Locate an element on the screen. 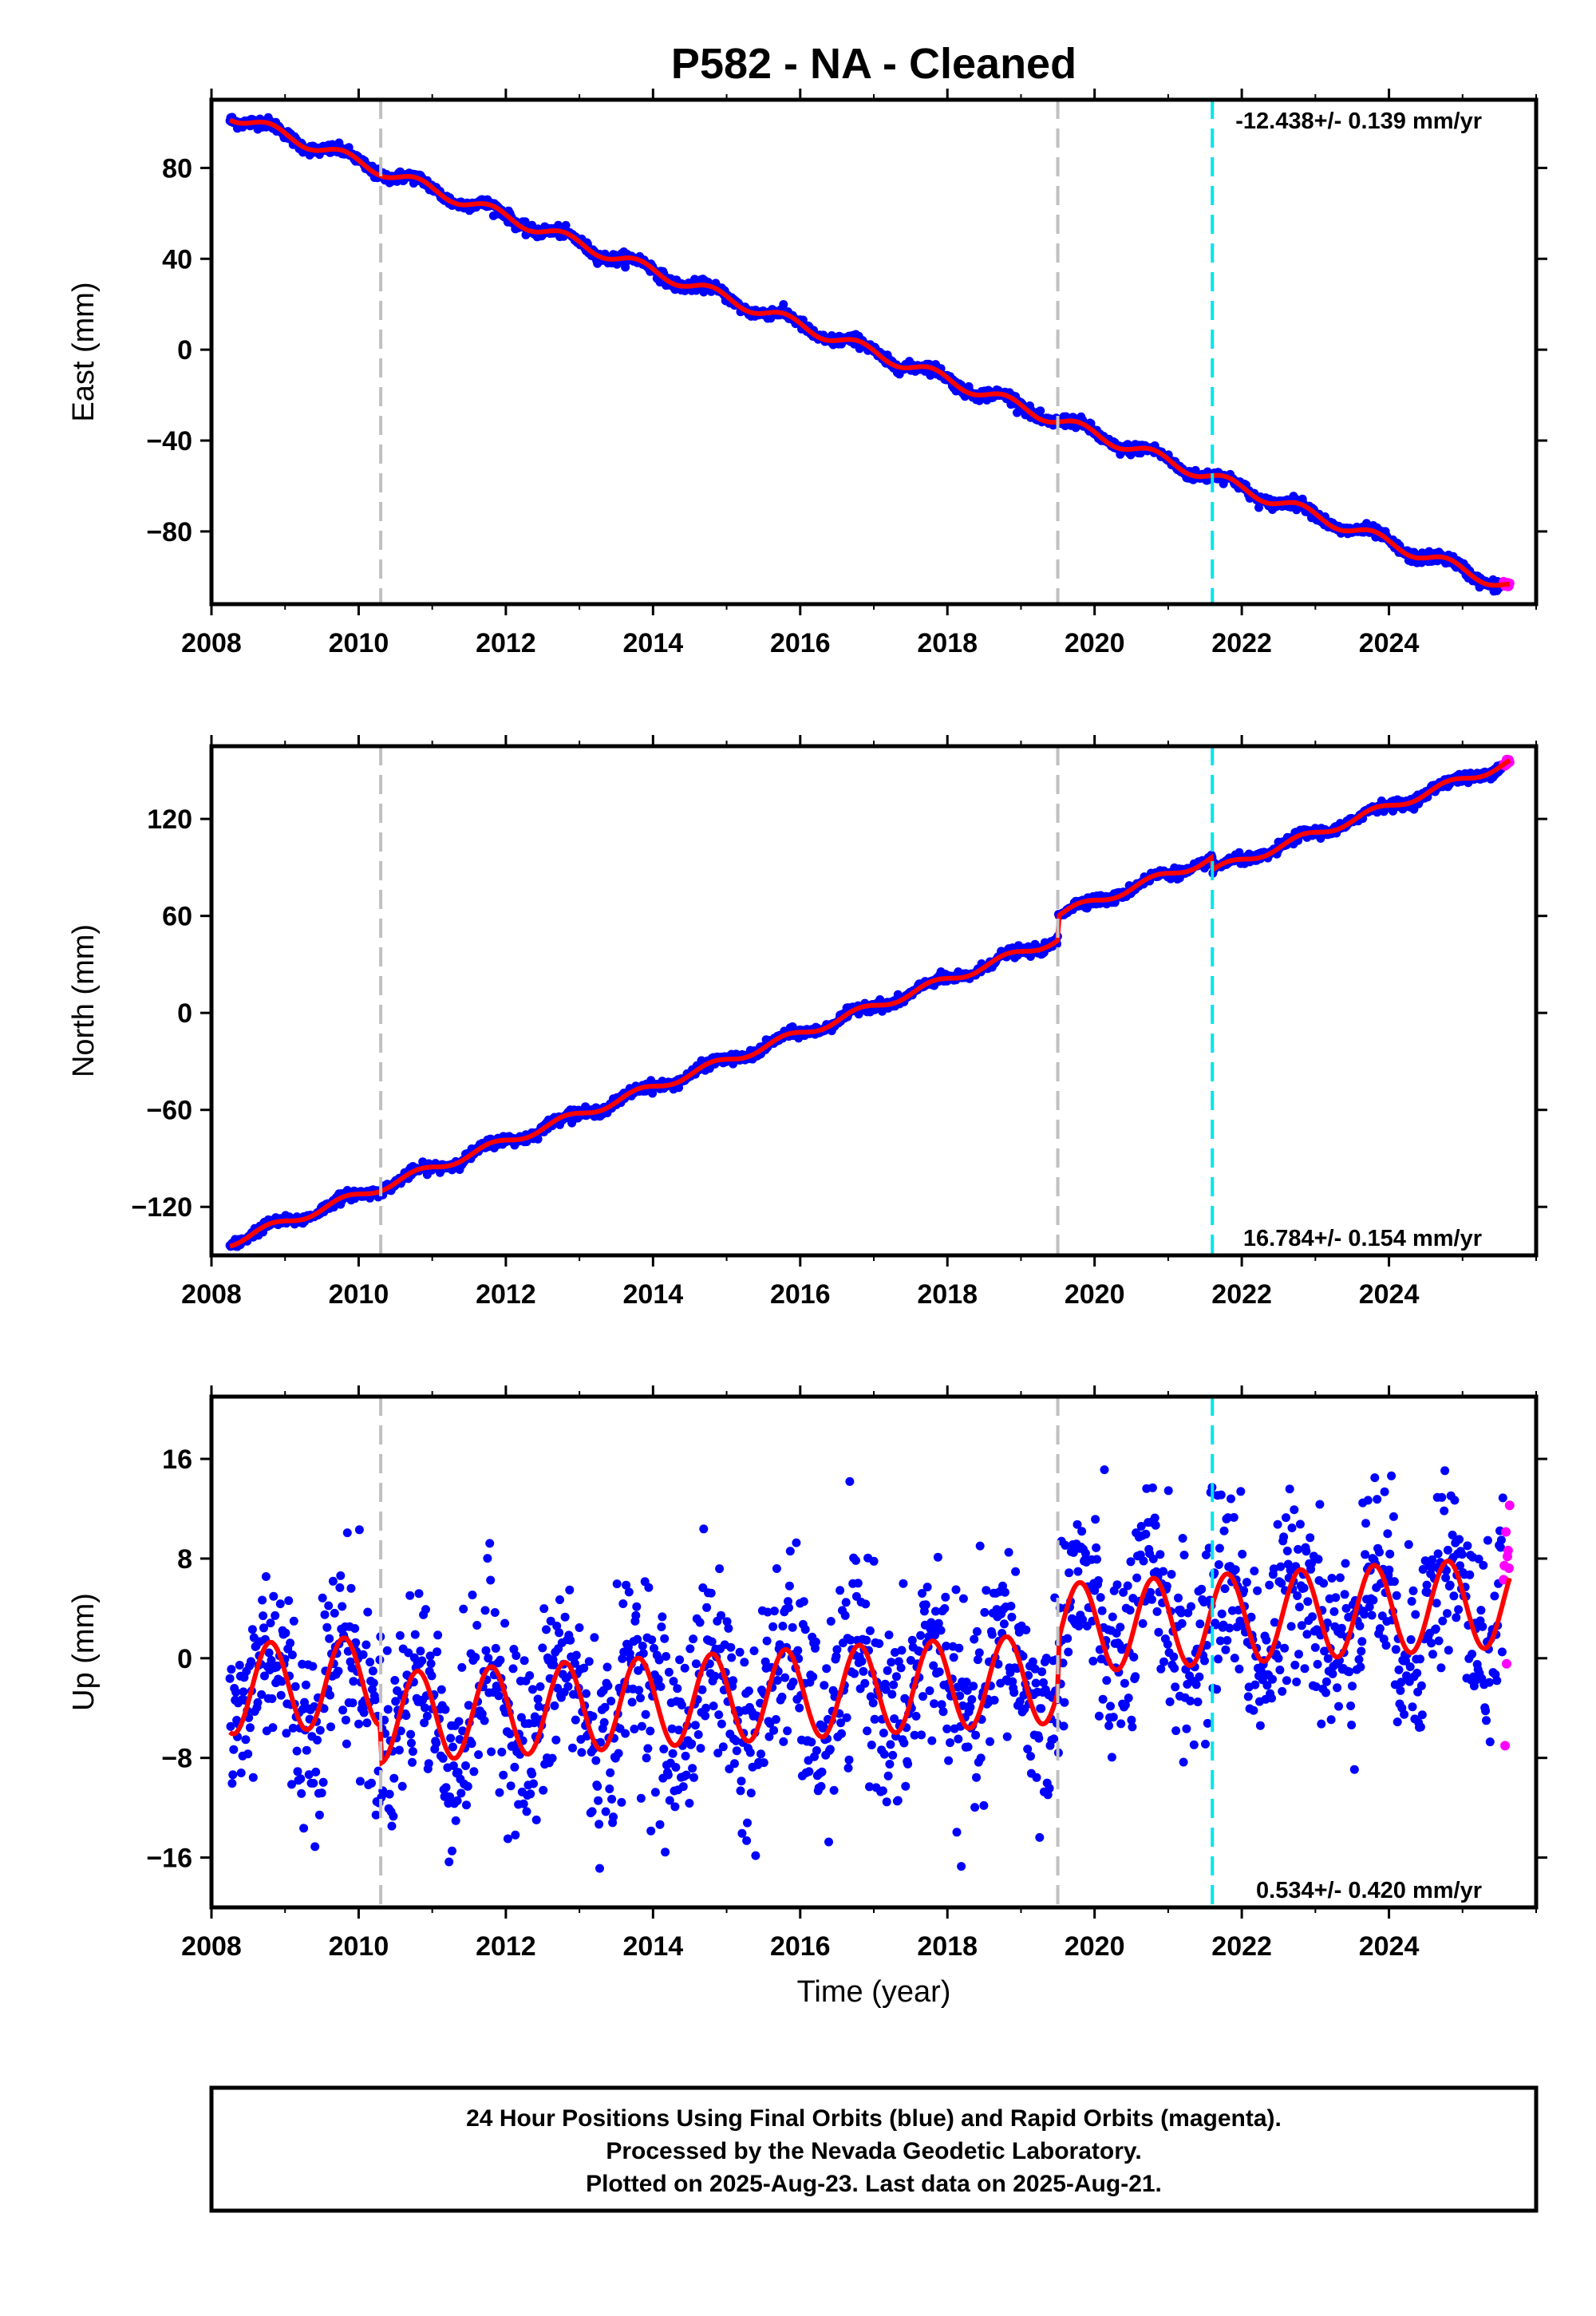 The image size is (1596, 2316). x-tick-label: 2024 is located at coordinates (1389, 1294).